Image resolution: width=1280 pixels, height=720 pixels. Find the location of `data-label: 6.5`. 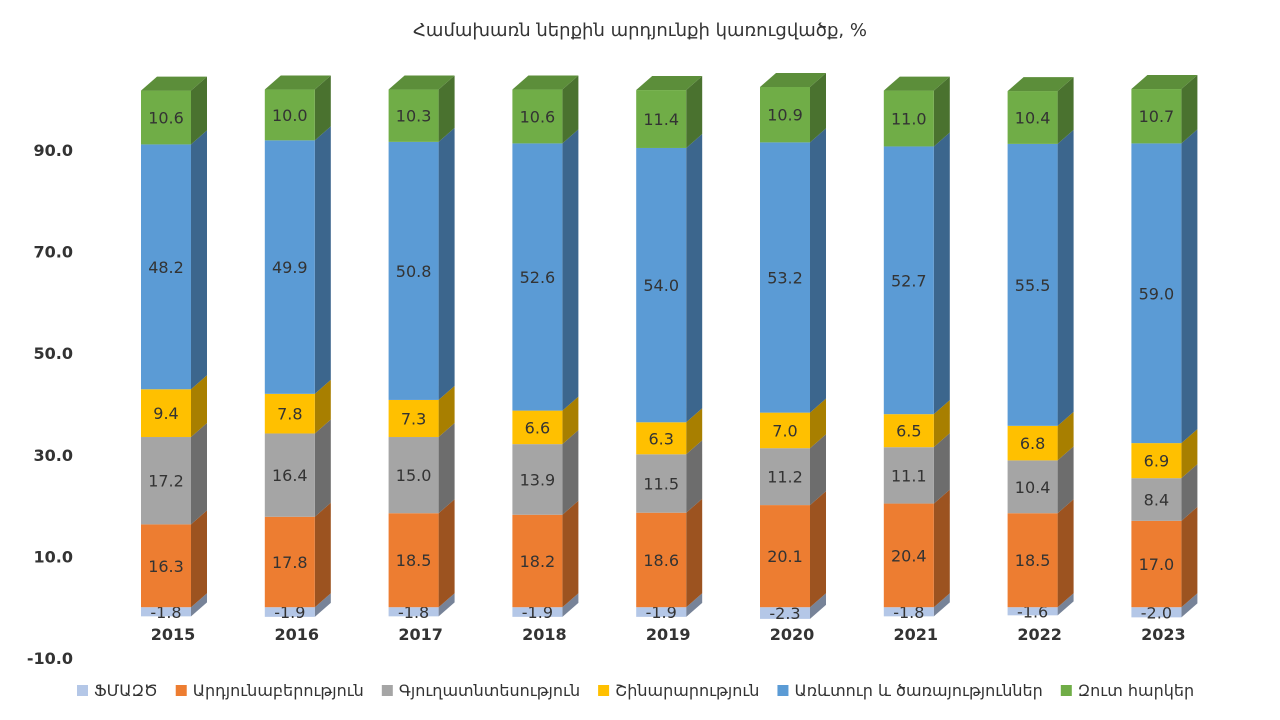

data-label: 6.5 is located at coordinates (908, 431).